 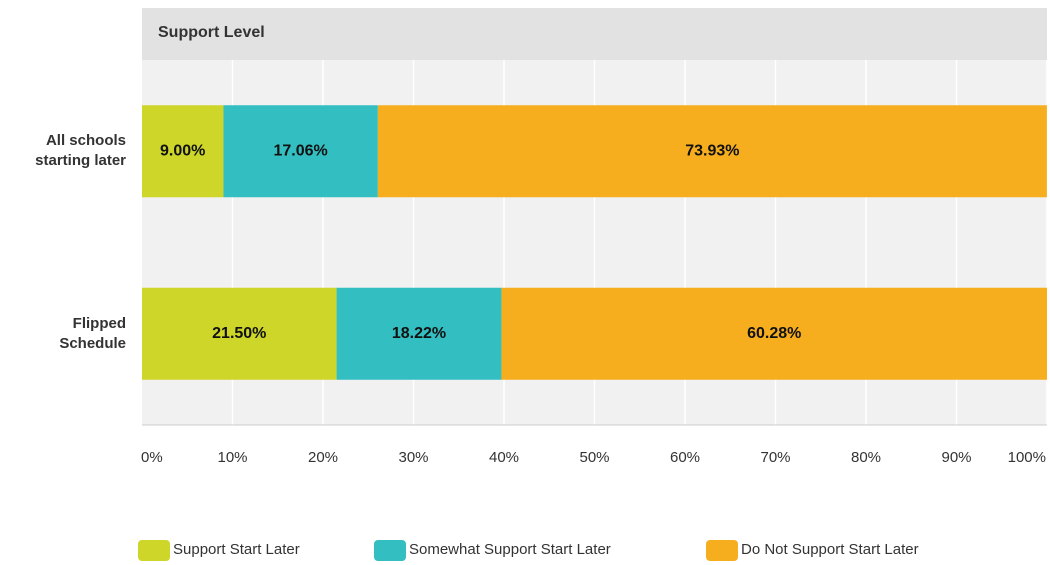 What do you see at coordinates (830, 549) in the screenshot?
I see `legend-label: Do Not Support Start Later` at bounding box center [830, 549].